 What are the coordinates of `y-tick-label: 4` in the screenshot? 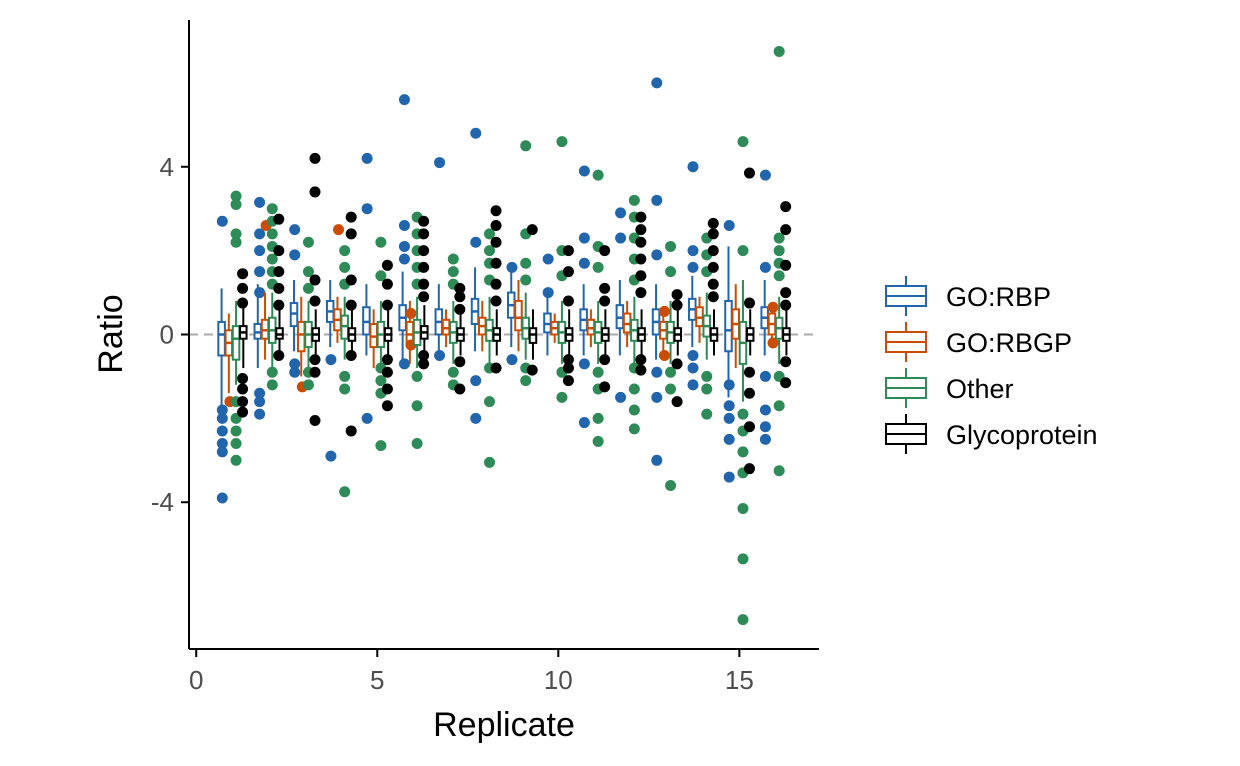 It's located at (167, 167).